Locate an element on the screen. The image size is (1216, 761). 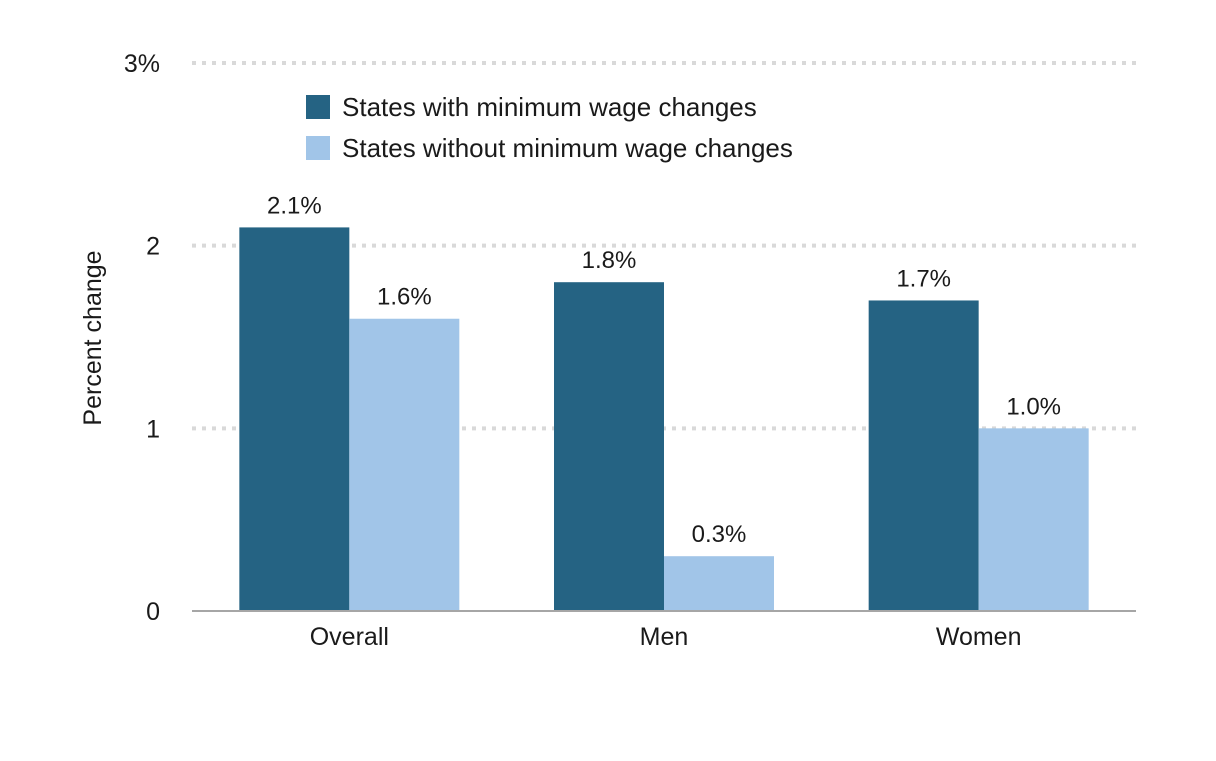
data-label: 1.8% is located at coordinates (609, 260).